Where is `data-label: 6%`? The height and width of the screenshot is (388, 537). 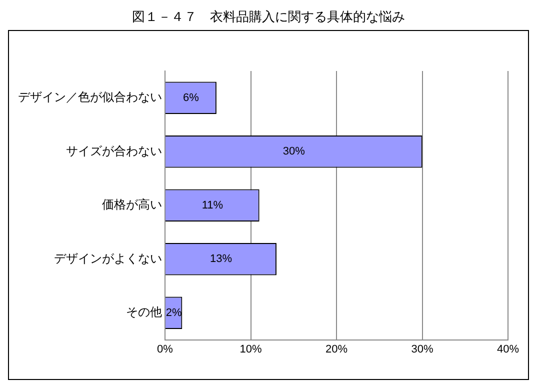
data-label: 6% is located at coordinates (191, 98).